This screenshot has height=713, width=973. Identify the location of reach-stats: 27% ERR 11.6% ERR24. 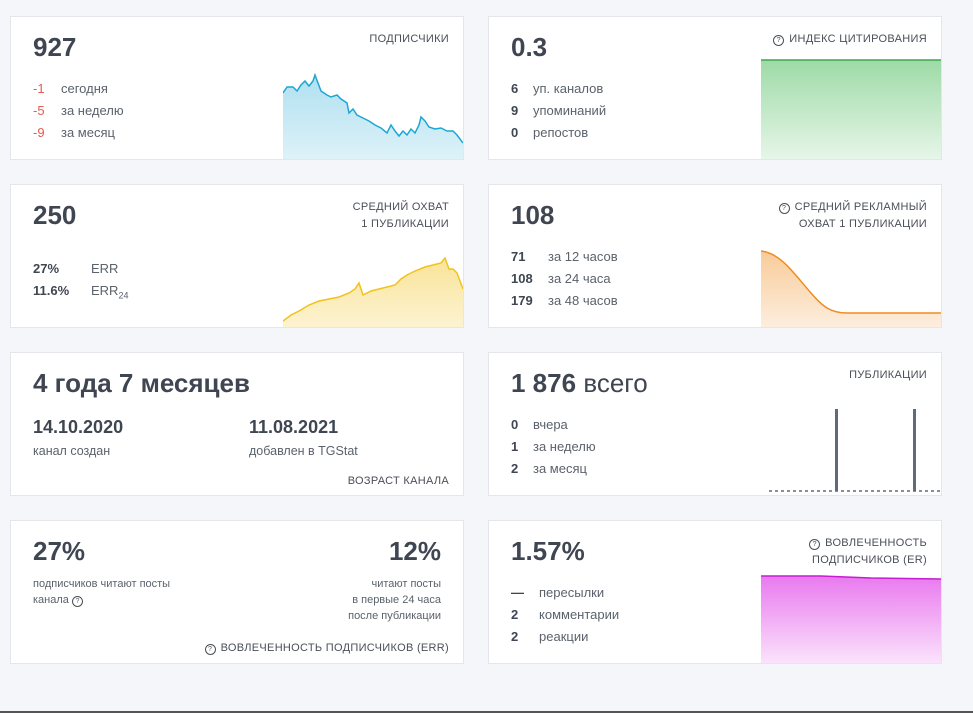
(80, 282).